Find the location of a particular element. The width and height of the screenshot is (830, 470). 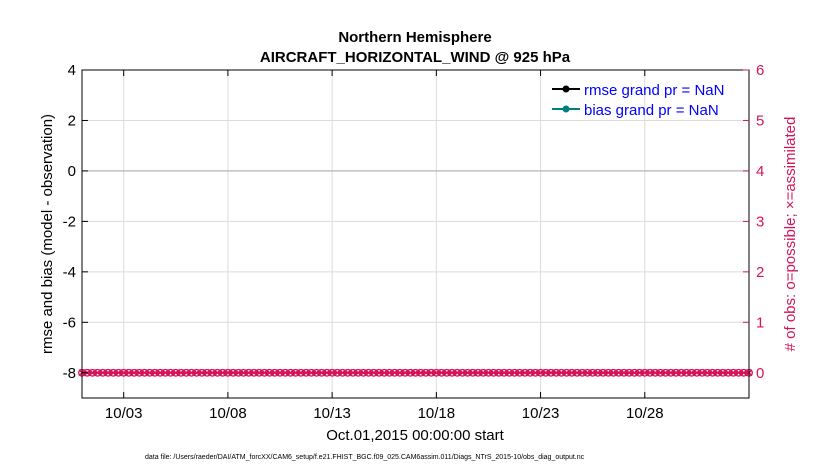

legend-rmse-marker is located at coordinates (566, 89).